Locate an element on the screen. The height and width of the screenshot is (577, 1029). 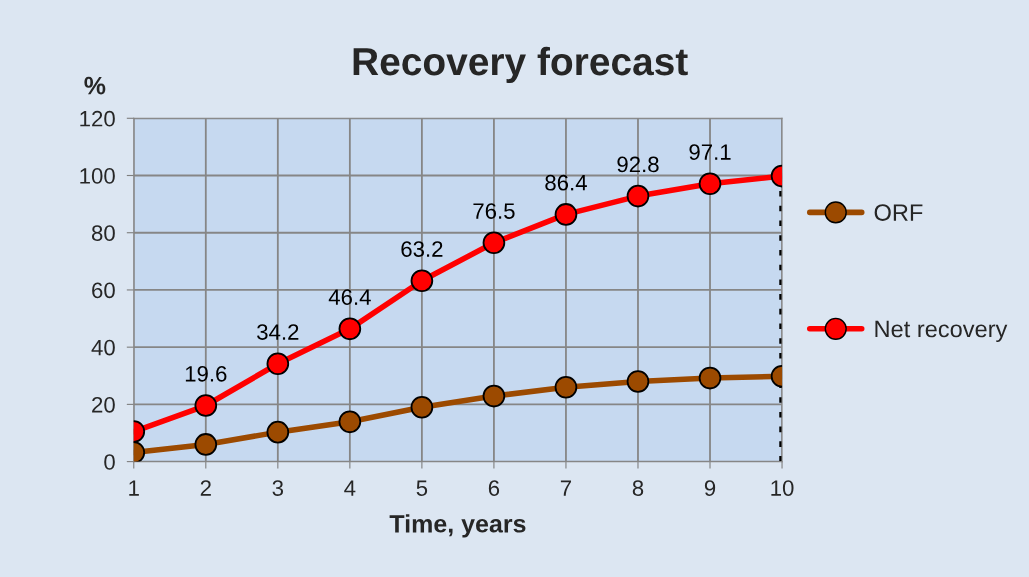
x-tick-label: 7 is located at coordinates (566, 488).